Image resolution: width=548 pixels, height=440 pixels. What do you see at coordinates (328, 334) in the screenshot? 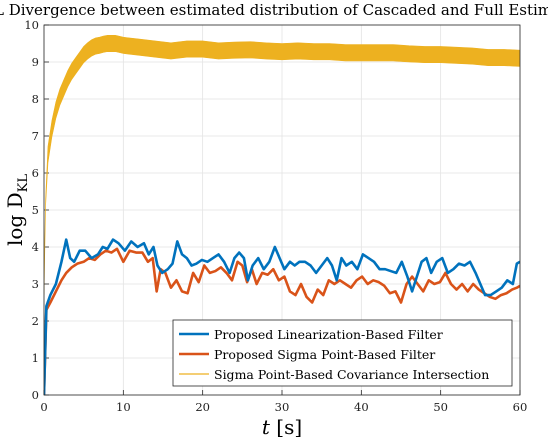
I see `legend-label: Proposed Linearization-Based Filter` at bounding box center [328, 334].